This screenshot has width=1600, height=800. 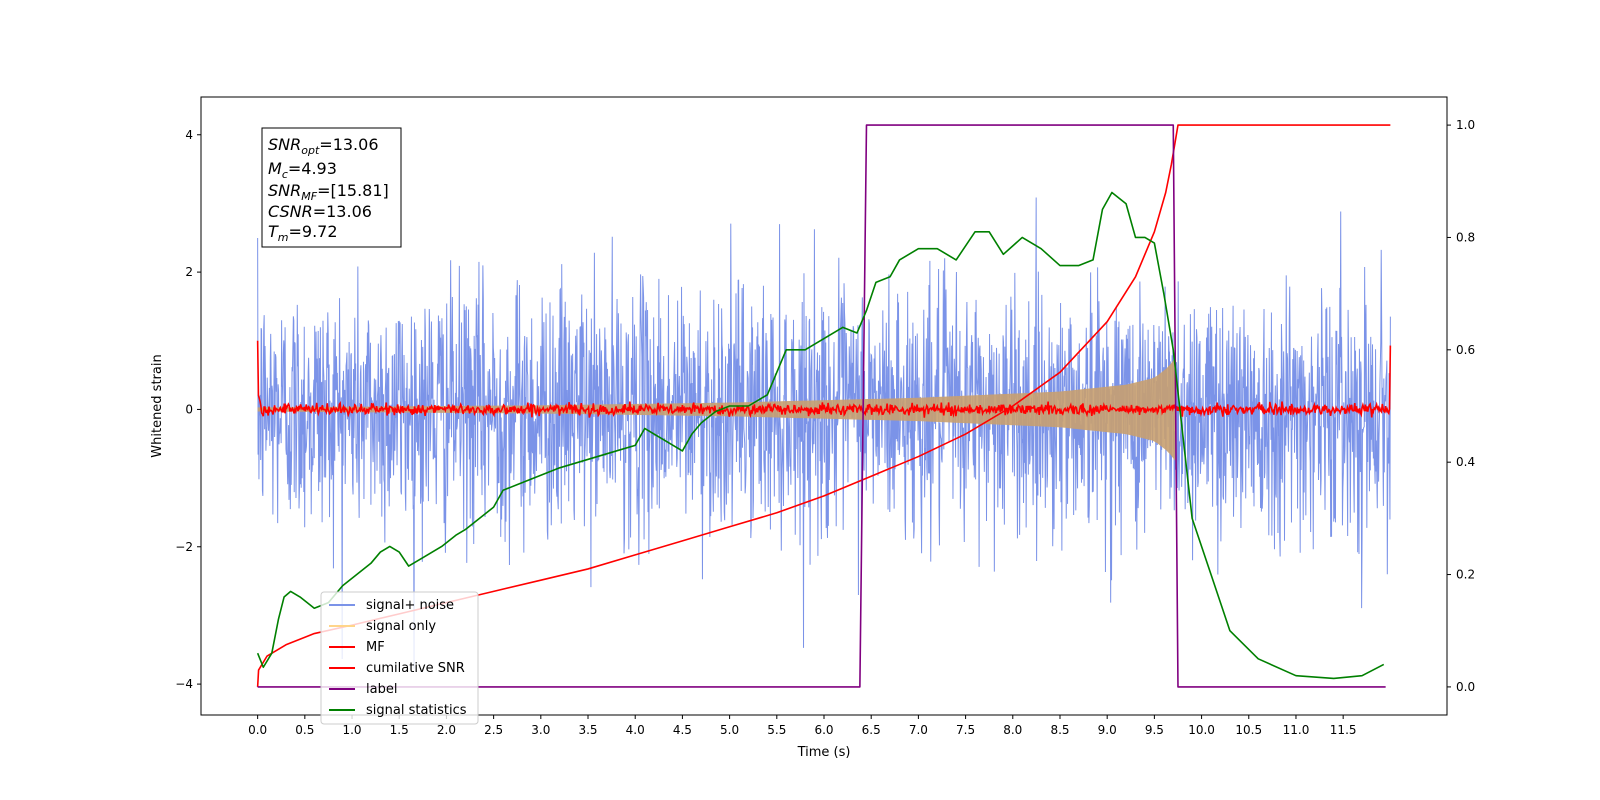 I want to click on x-tick-label: 3.0, so click(x=540, y=730).